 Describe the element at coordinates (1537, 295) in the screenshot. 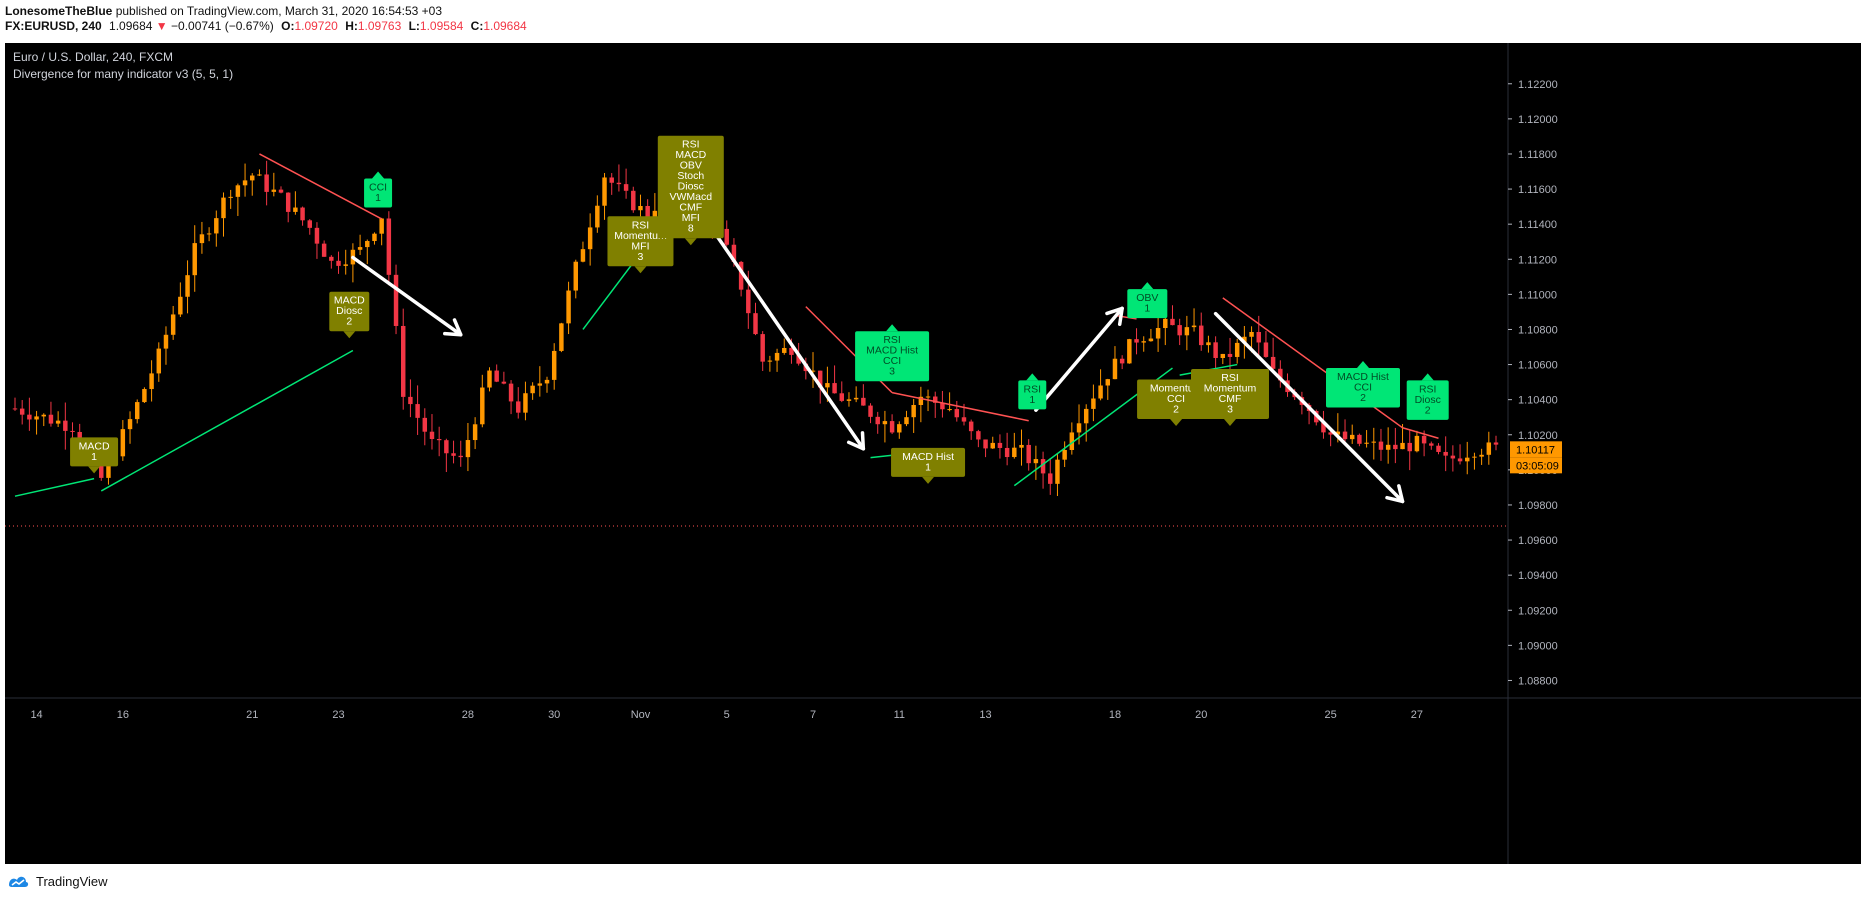

I see `price-tick-label: 1.11000` at that location.